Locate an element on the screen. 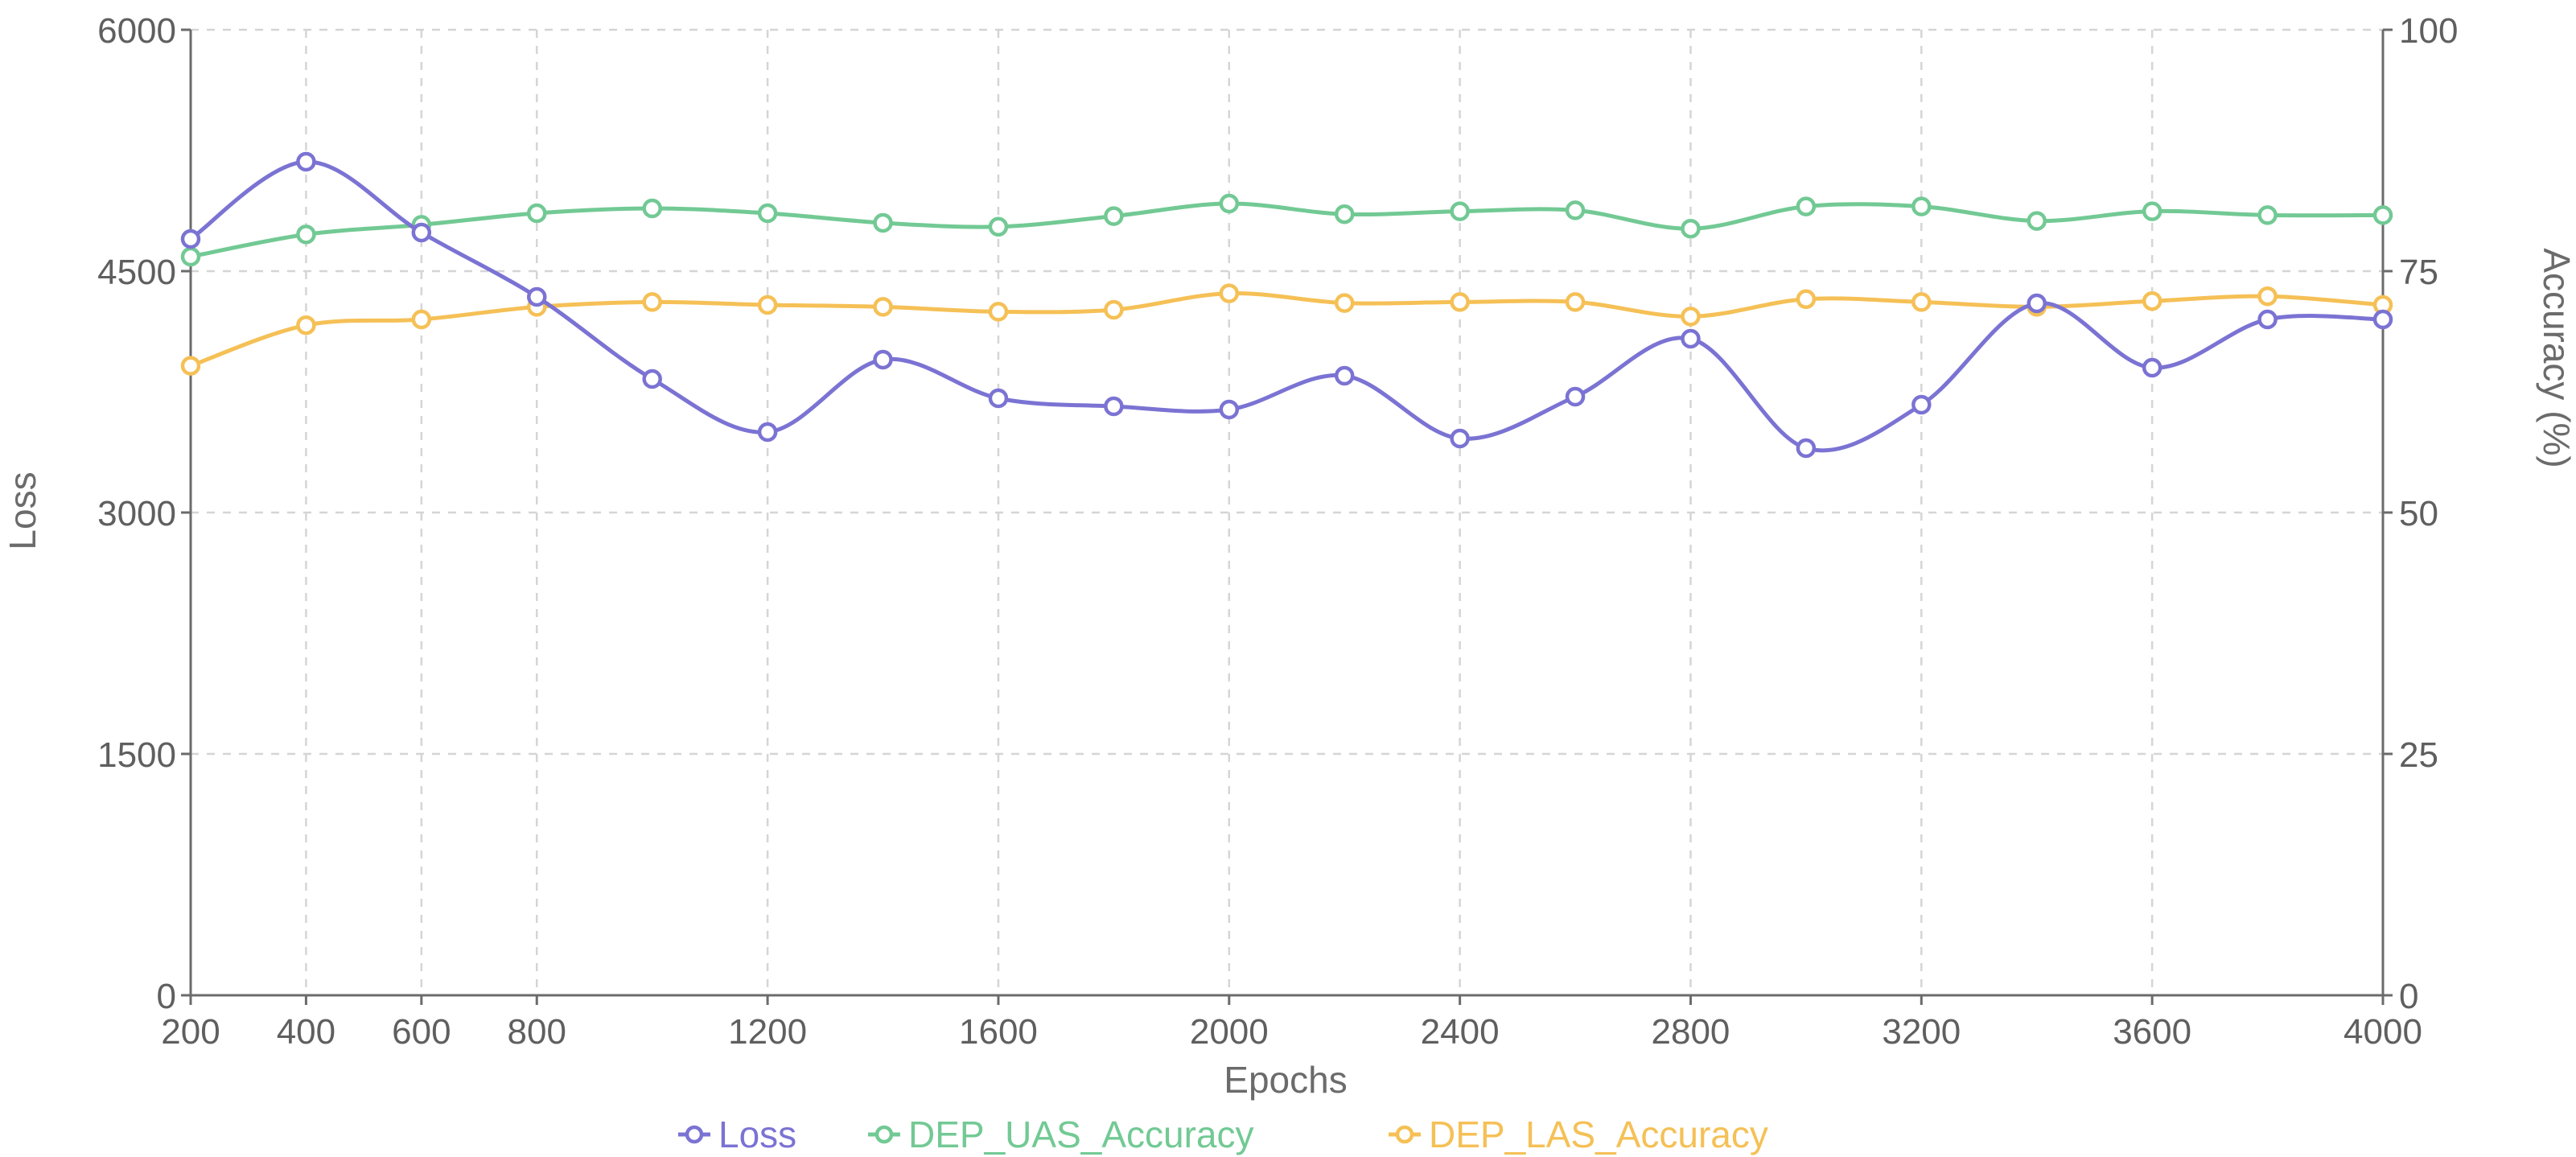 The height and width of the screenshot is (1157, 2576). legend-marker-loss is located at coordinates (694, 1135).